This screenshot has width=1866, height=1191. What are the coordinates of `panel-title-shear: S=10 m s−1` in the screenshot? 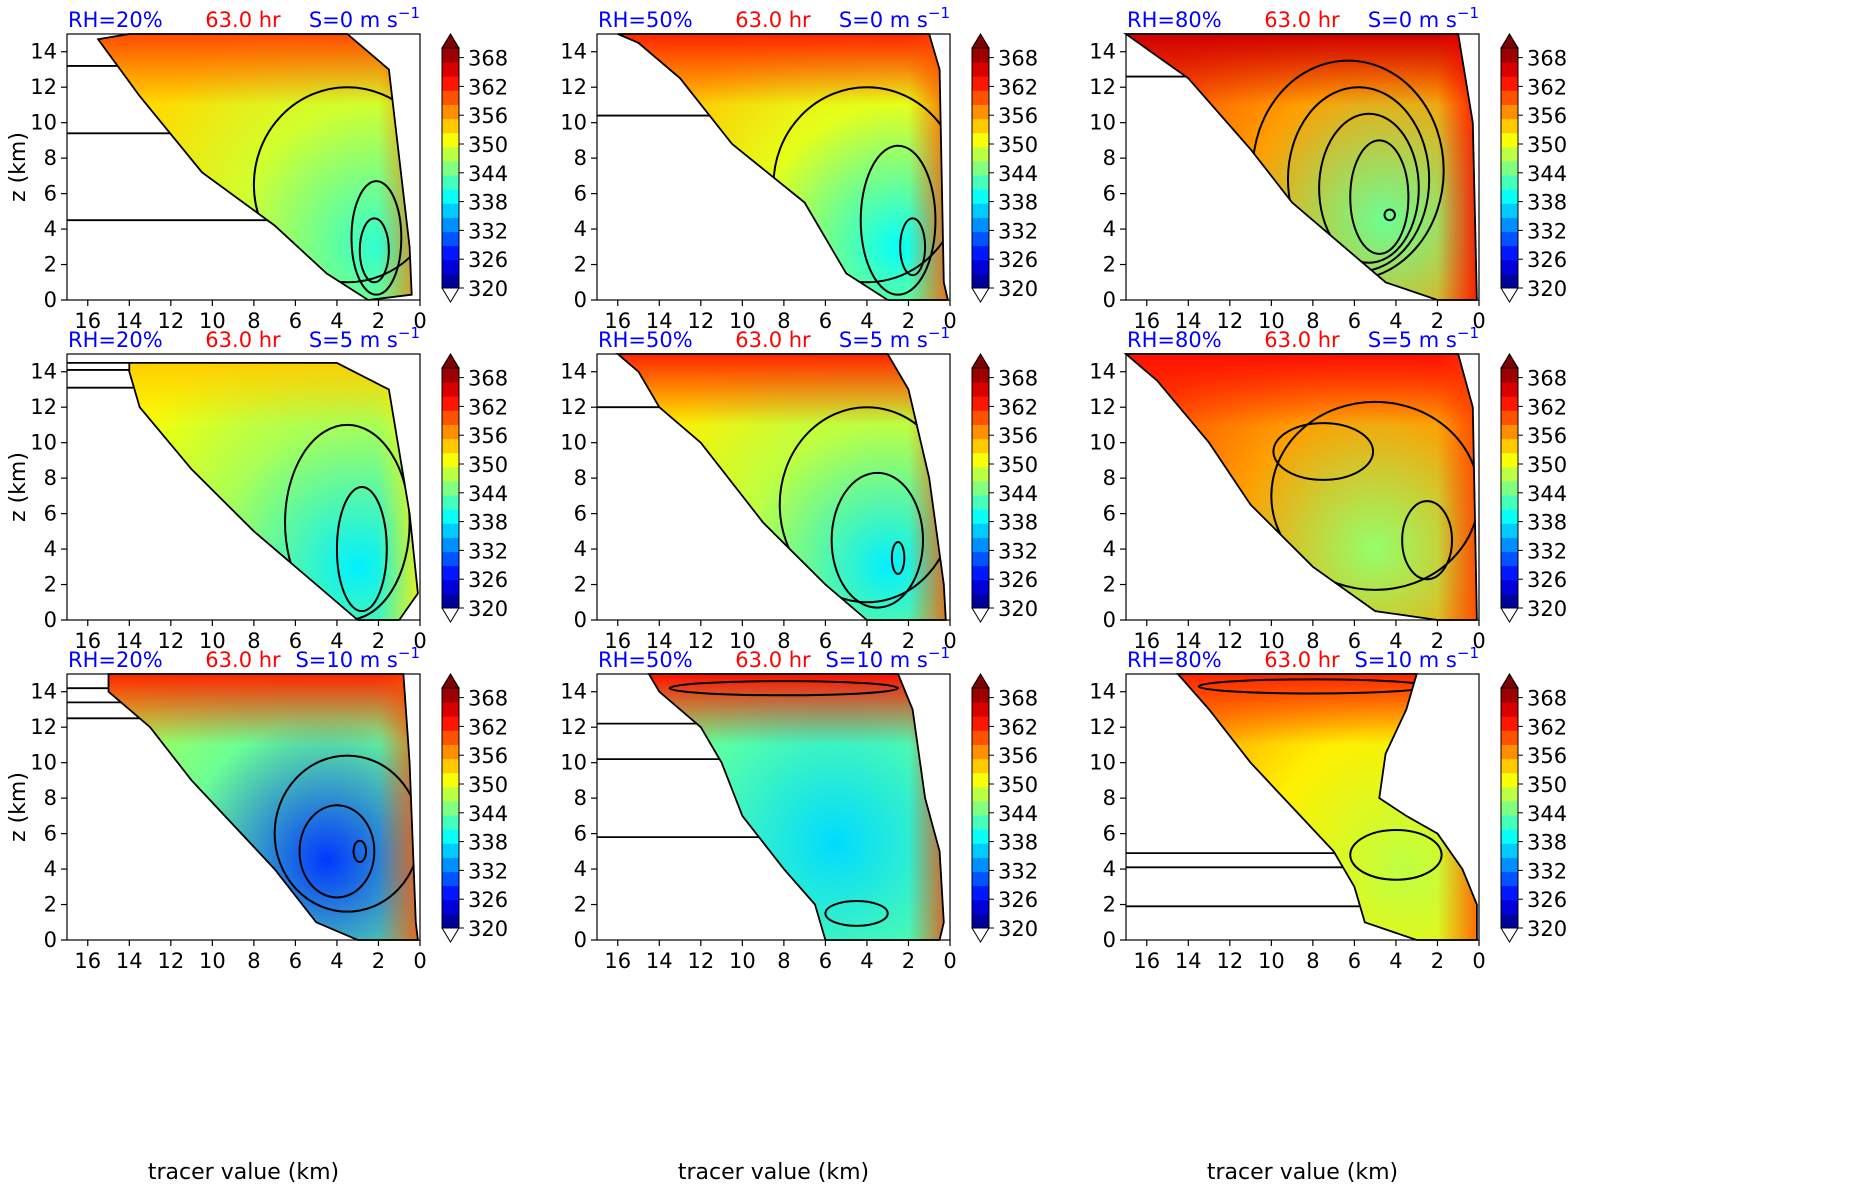 It's located at (357, 658).